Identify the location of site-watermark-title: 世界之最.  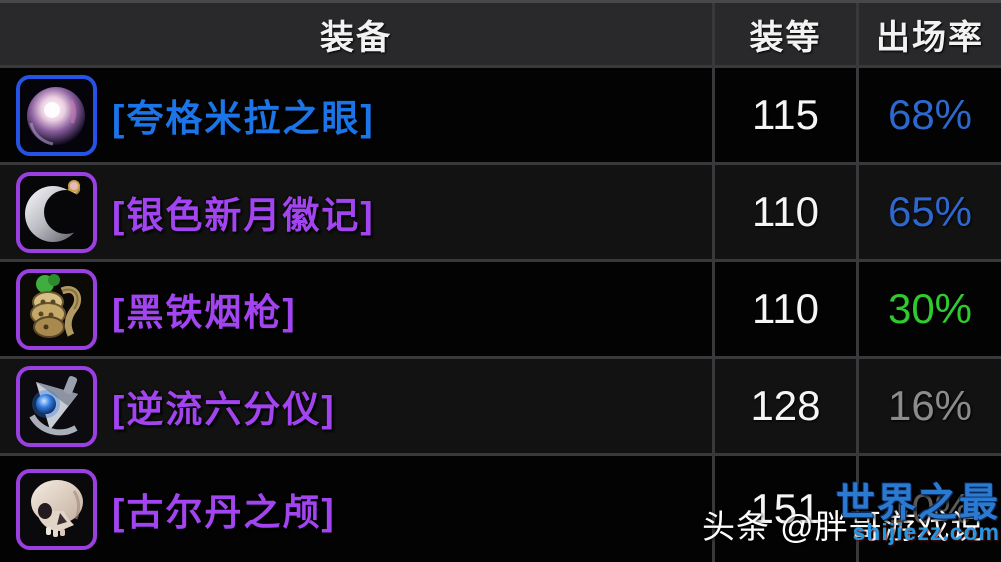
(917, 503).